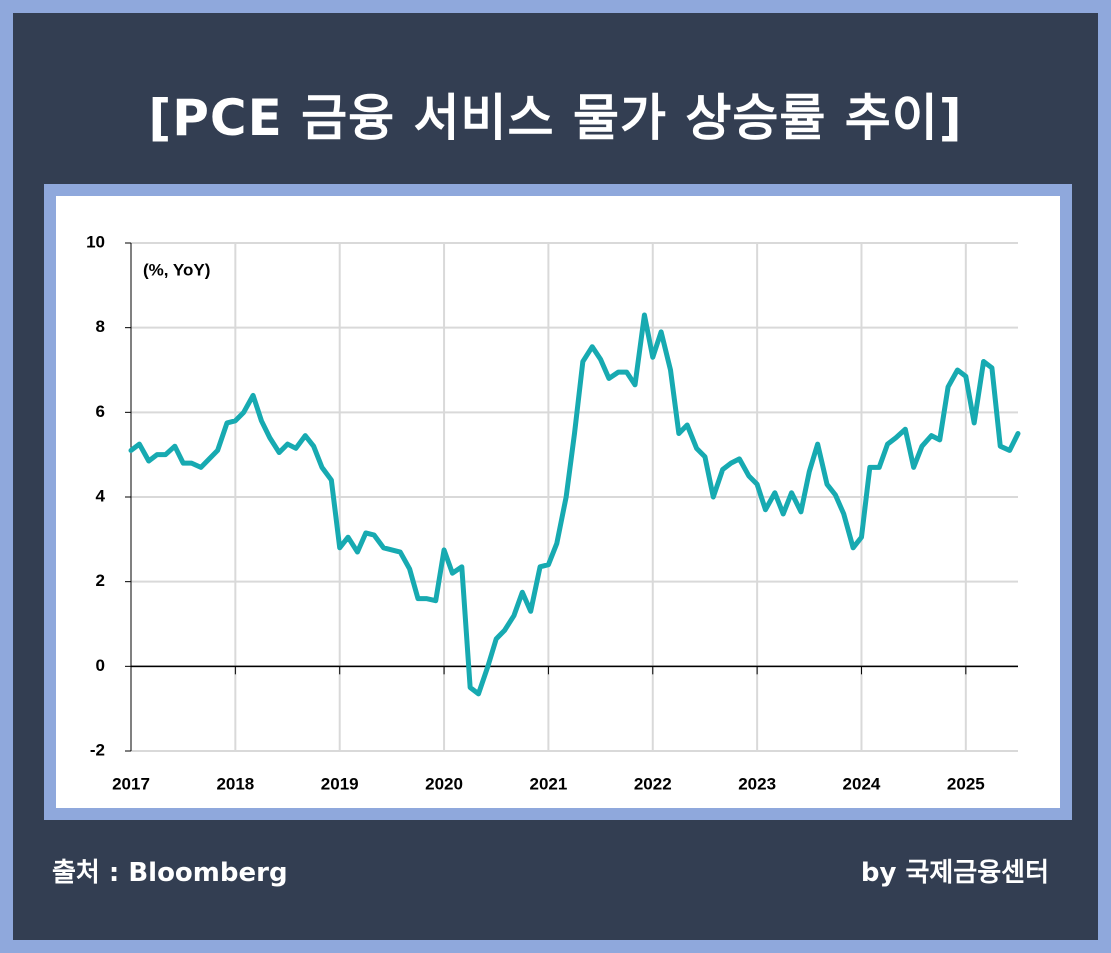 The height and width of the screenshot is (953, 1111). Describe the element at coordinates (170, 873) in the screenshot. I see `source: 출처 : Bloomberg` at that location.